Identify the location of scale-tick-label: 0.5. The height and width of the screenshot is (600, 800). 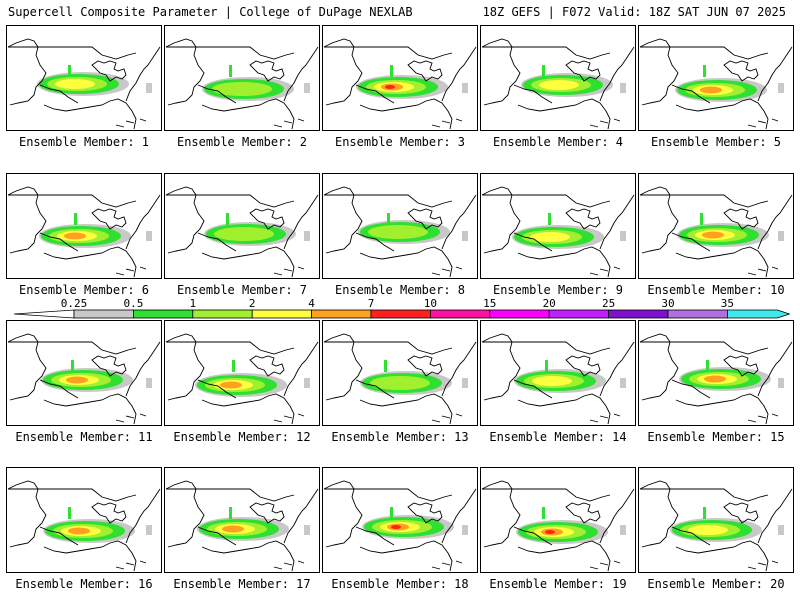
(133, 303).